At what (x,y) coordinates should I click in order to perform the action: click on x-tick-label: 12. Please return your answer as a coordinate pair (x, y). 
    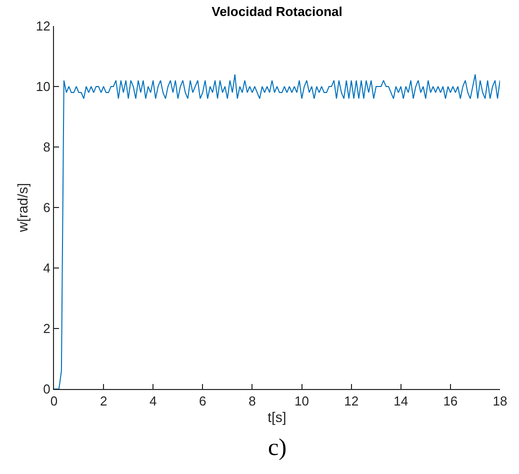
    Looking at the image, I should click on (351, 401).